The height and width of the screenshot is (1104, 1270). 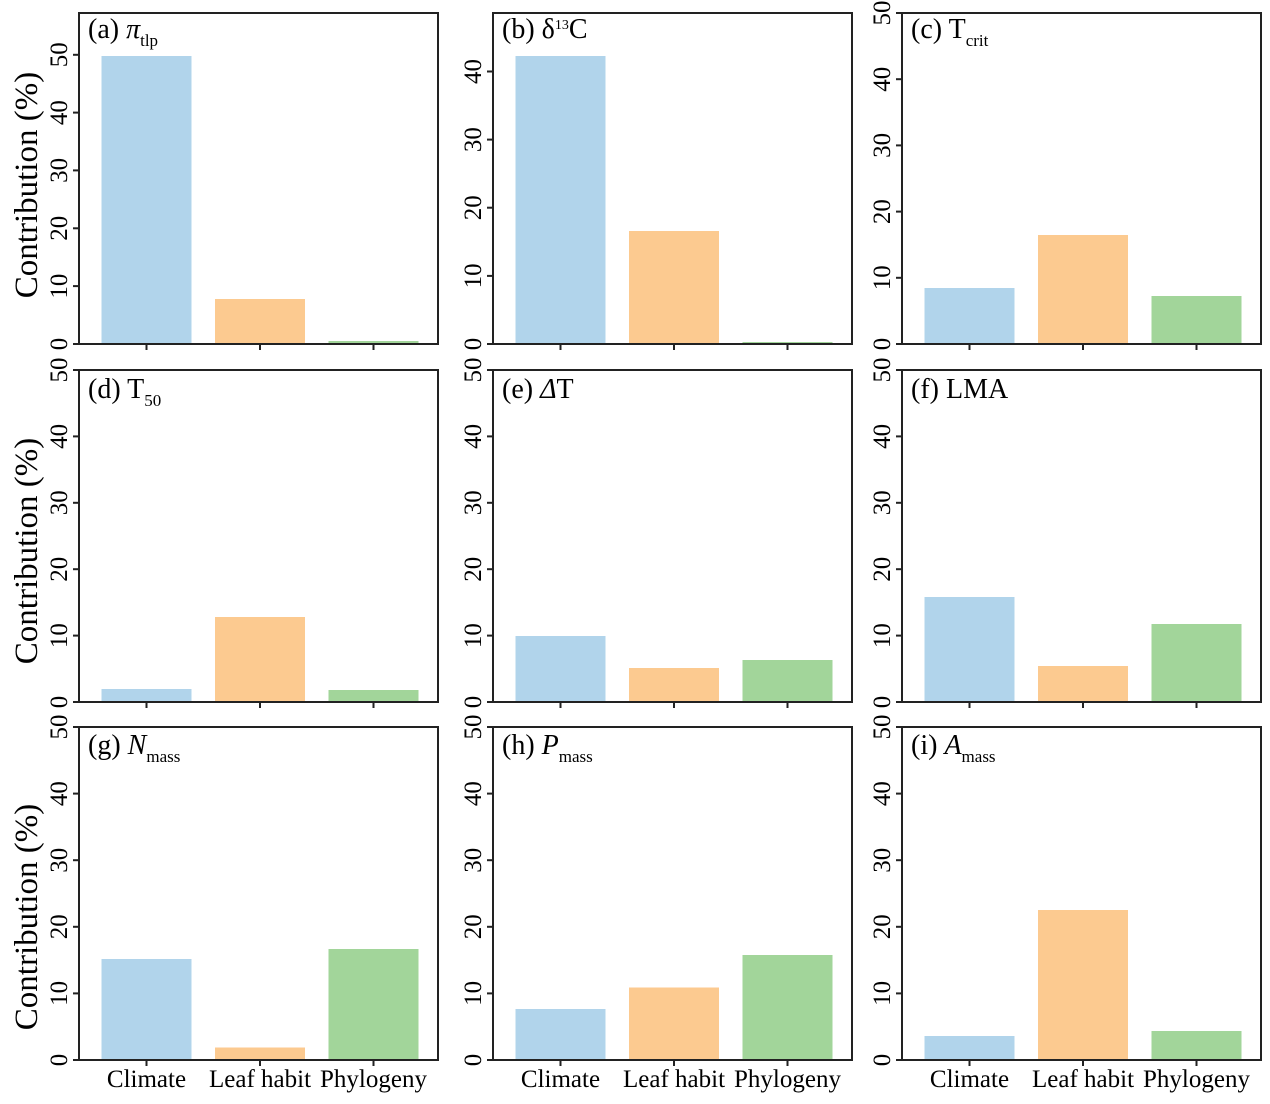 I want to click on svg-text: (b) δ13C, so click(x=545, y=29).